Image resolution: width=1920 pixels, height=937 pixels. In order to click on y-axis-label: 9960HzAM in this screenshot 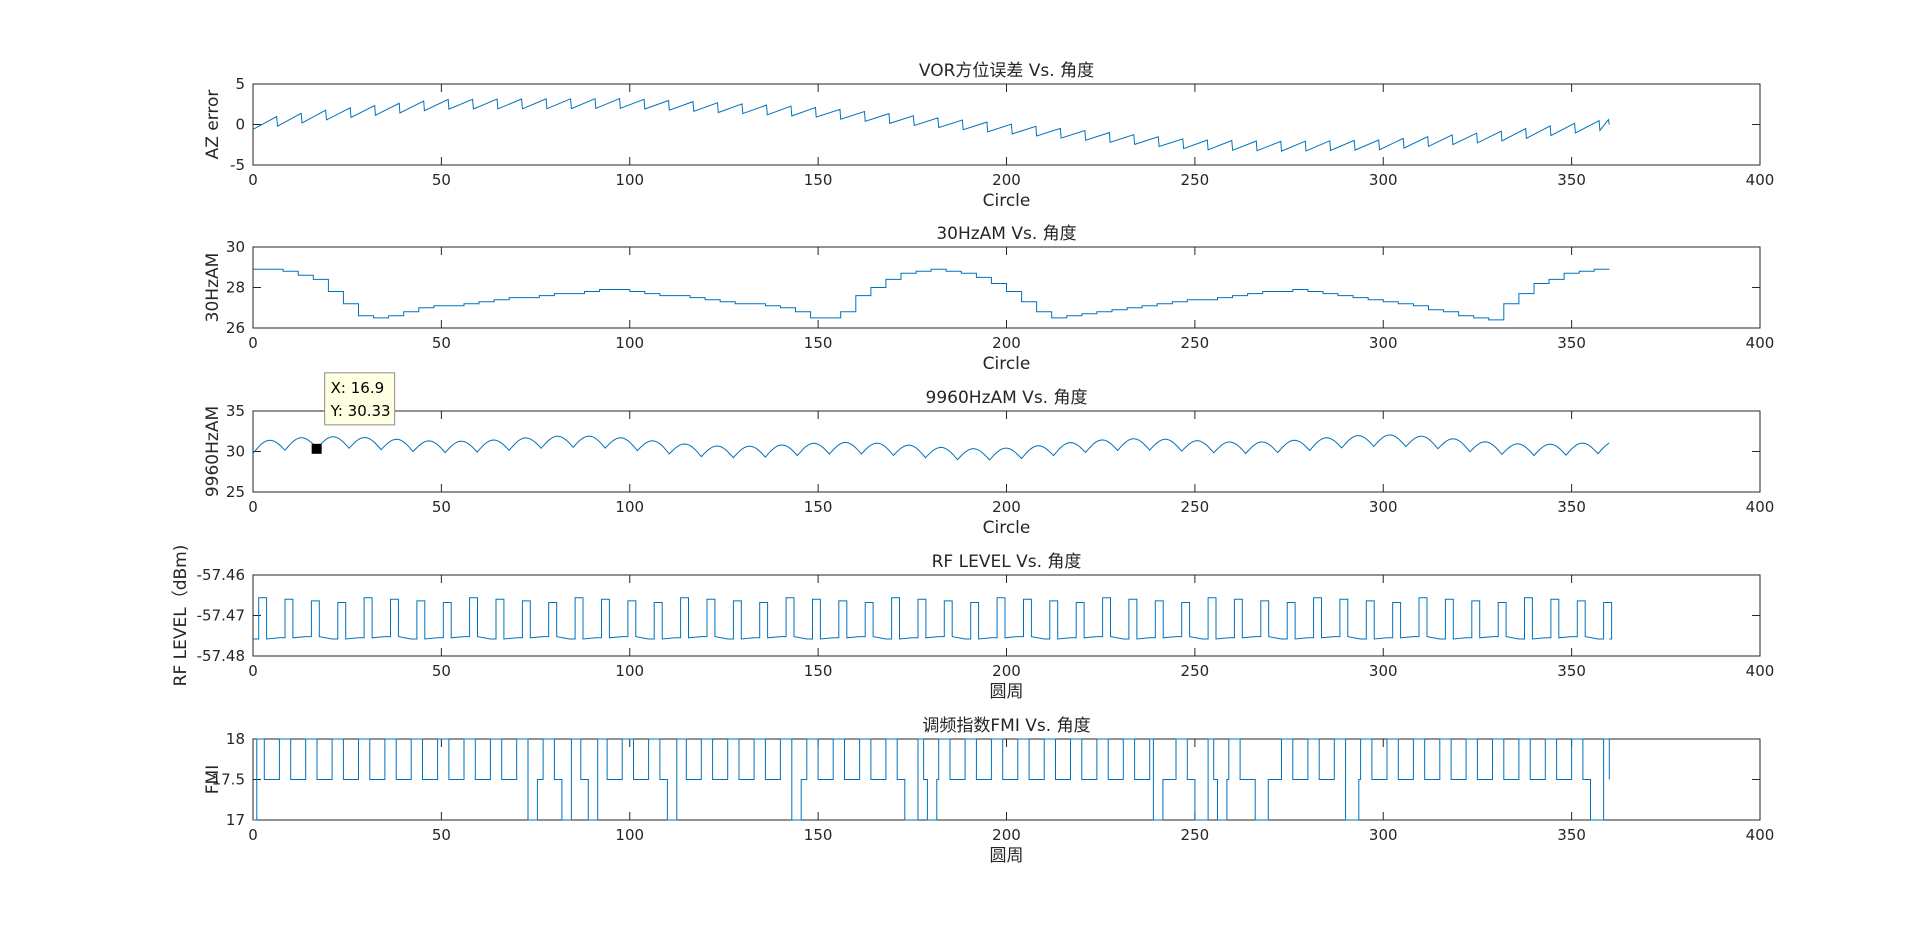, I will do `click(213, 451)`.